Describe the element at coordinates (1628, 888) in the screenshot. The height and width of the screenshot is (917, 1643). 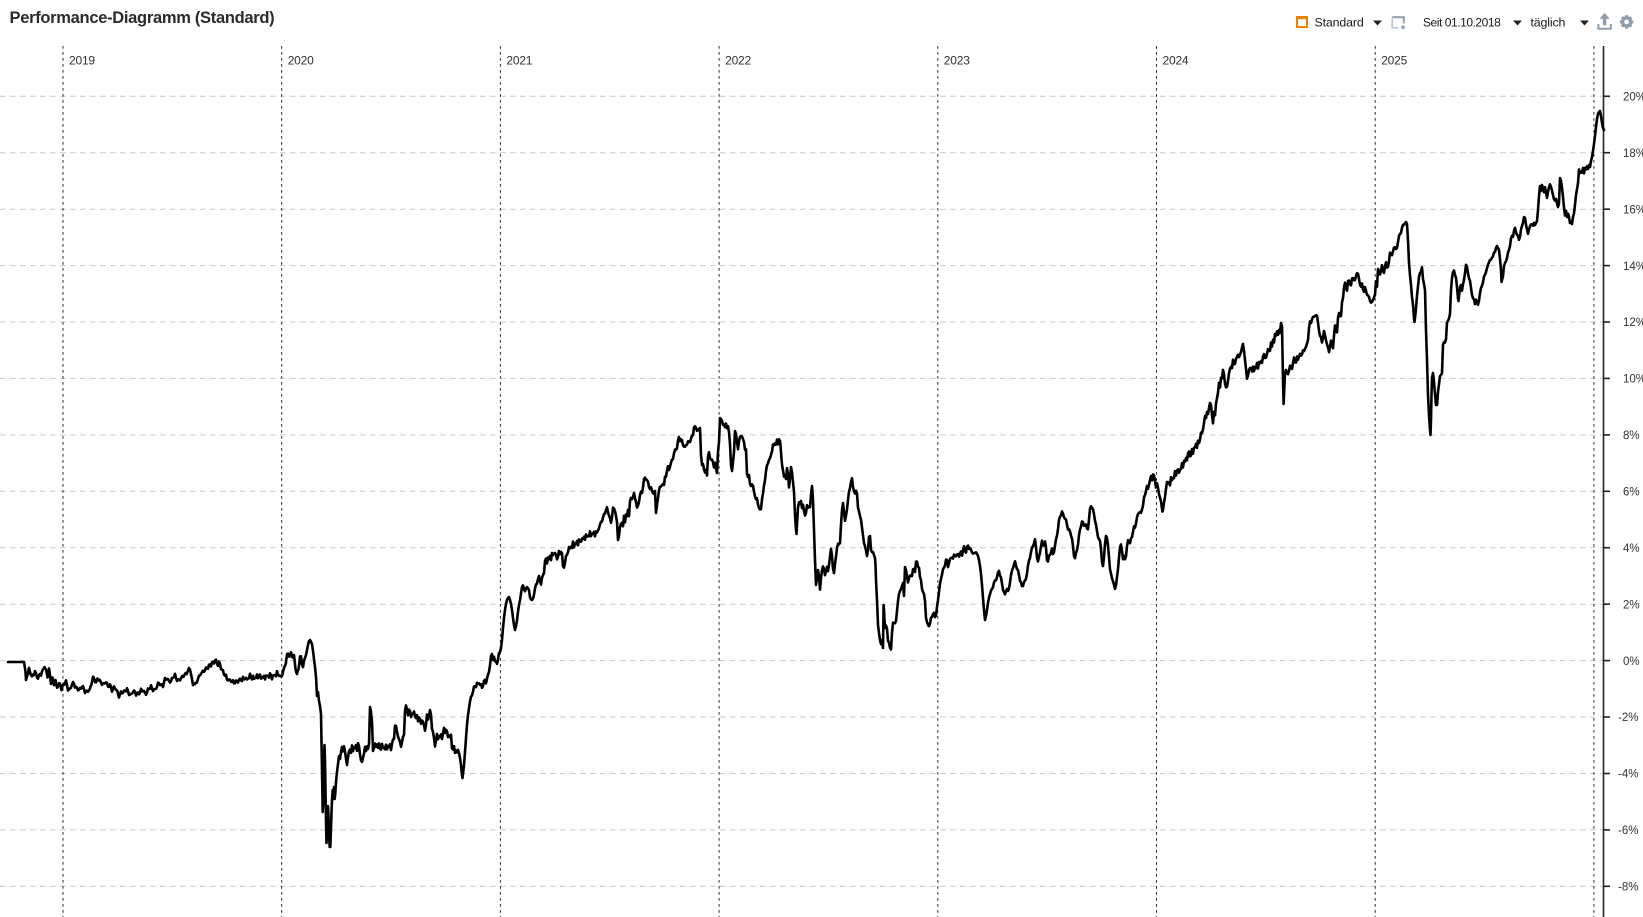
I see `svg-text: -8%` at that location.